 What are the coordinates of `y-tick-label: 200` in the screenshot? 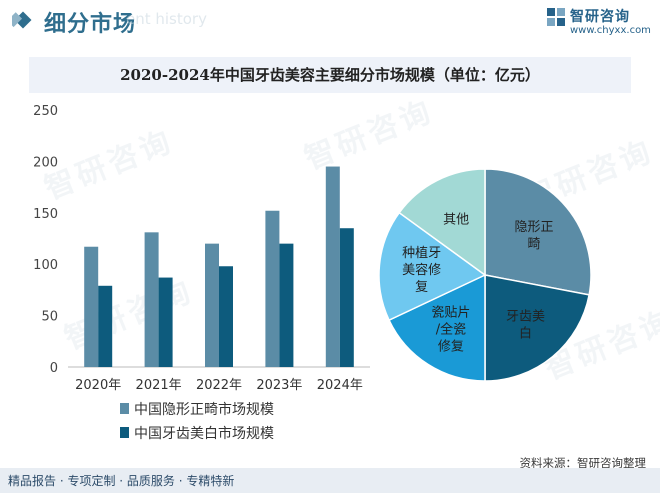 It's located at (45, 162).